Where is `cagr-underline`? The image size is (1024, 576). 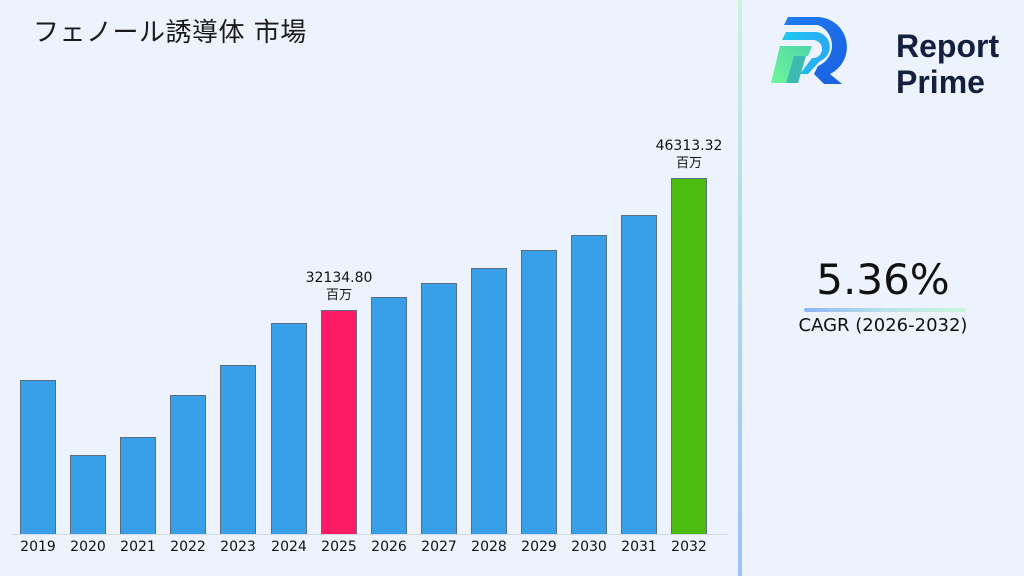
cagr-underline is located at coordinates (885, 310).